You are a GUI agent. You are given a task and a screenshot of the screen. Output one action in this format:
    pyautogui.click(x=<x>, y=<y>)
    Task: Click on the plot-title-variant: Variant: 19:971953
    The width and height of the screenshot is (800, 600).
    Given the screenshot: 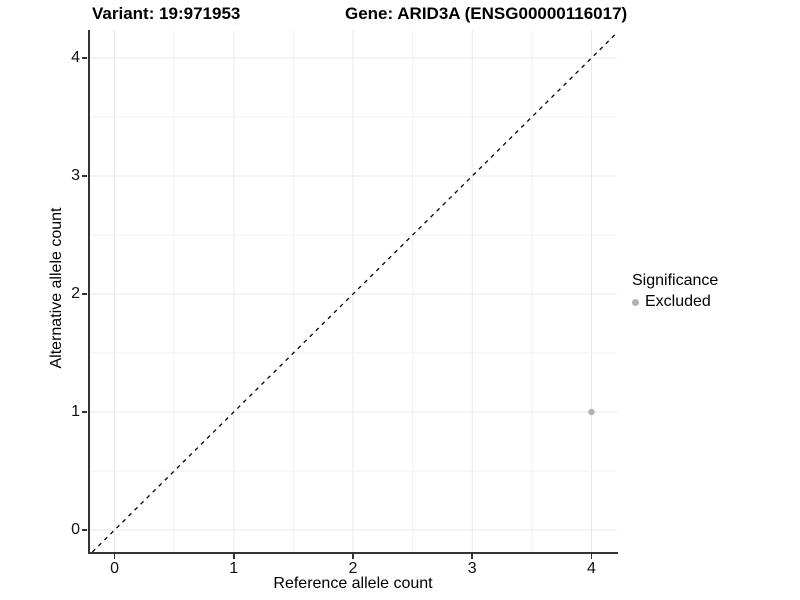 What is the action you would take?
    pyautogui.click(x=166, y=13)
    